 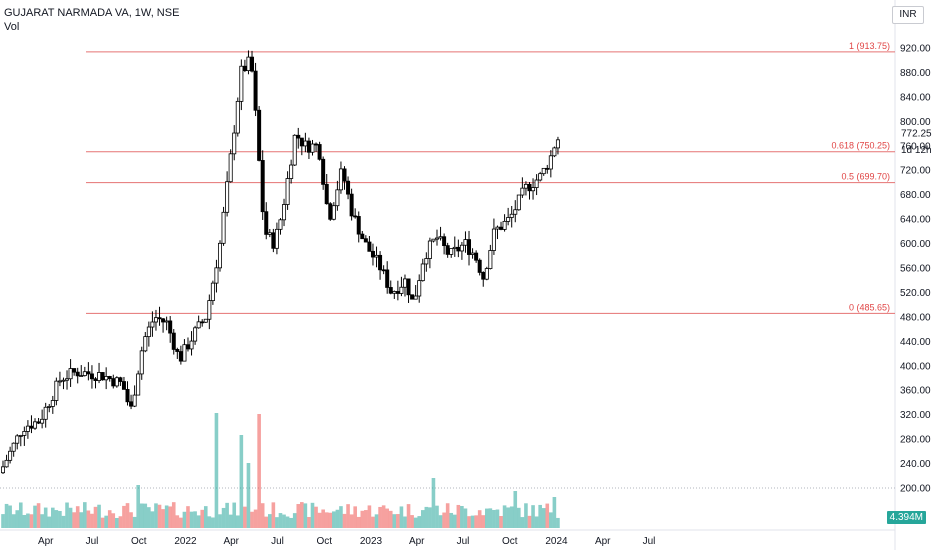 I want to click on x-tick-label: Jul, so click(x=463, y=541).